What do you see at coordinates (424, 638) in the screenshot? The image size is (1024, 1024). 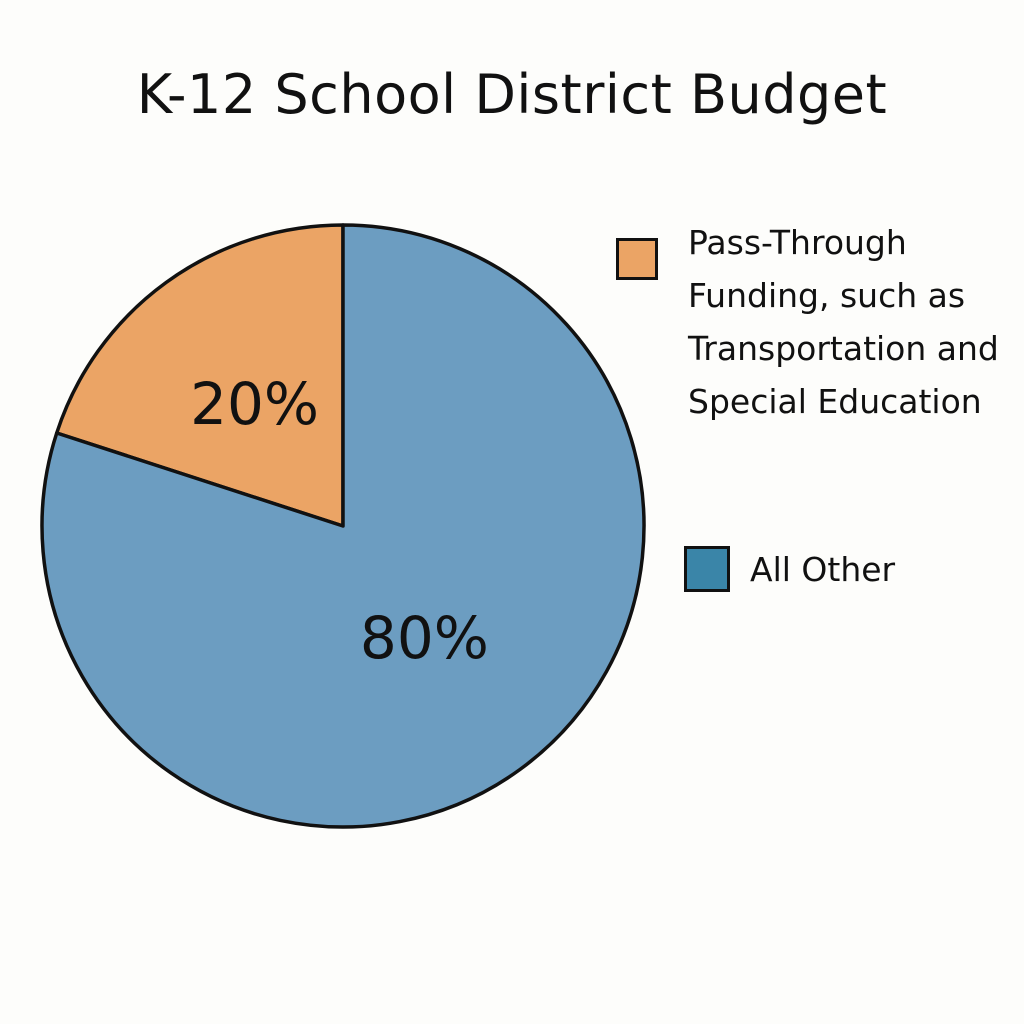 I see `slice-label-all-other: 80%` at bounding box center [424, 638].